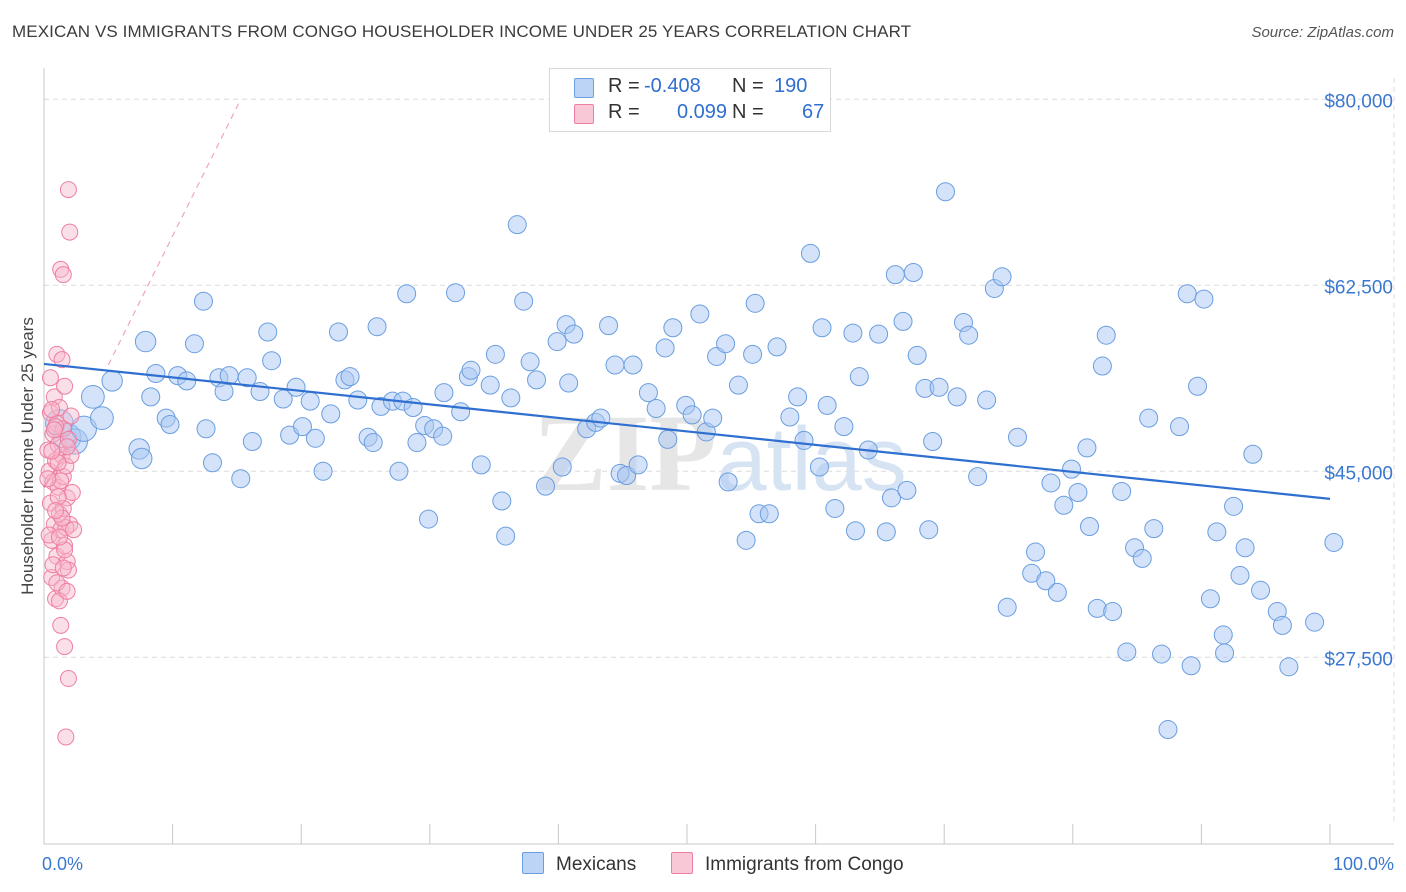  I want to click on legend-n-value: 190, so click(791, 86).